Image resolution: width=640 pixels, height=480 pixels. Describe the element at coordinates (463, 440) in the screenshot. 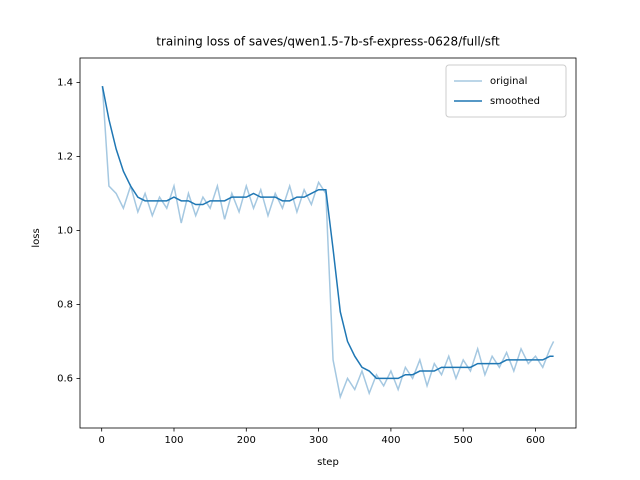

I see `x-tick-label: 500` at that location.